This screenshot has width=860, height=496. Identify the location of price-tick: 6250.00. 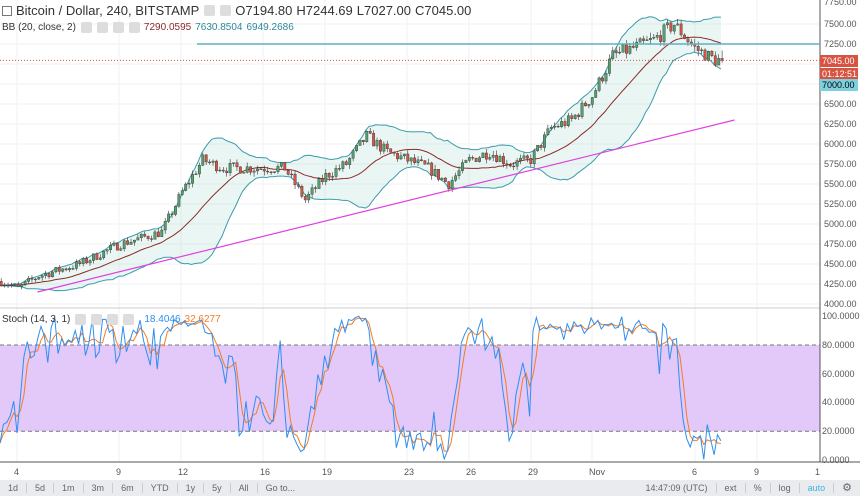
(840, 124).